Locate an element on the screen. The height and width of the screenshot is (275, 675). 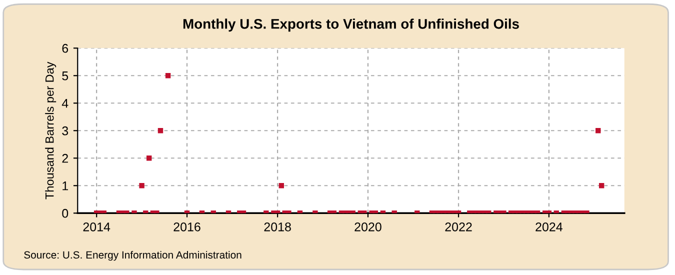
x-tick-label: 2022 is located at coordinates (458, 227).